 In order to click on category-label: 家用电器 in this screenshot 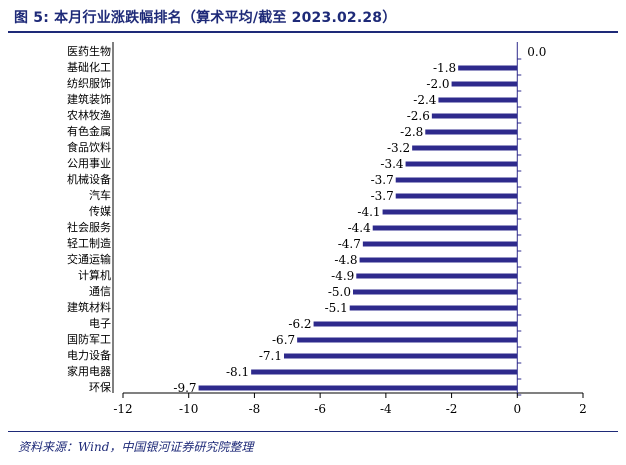, I will do `click(89, 371)`.